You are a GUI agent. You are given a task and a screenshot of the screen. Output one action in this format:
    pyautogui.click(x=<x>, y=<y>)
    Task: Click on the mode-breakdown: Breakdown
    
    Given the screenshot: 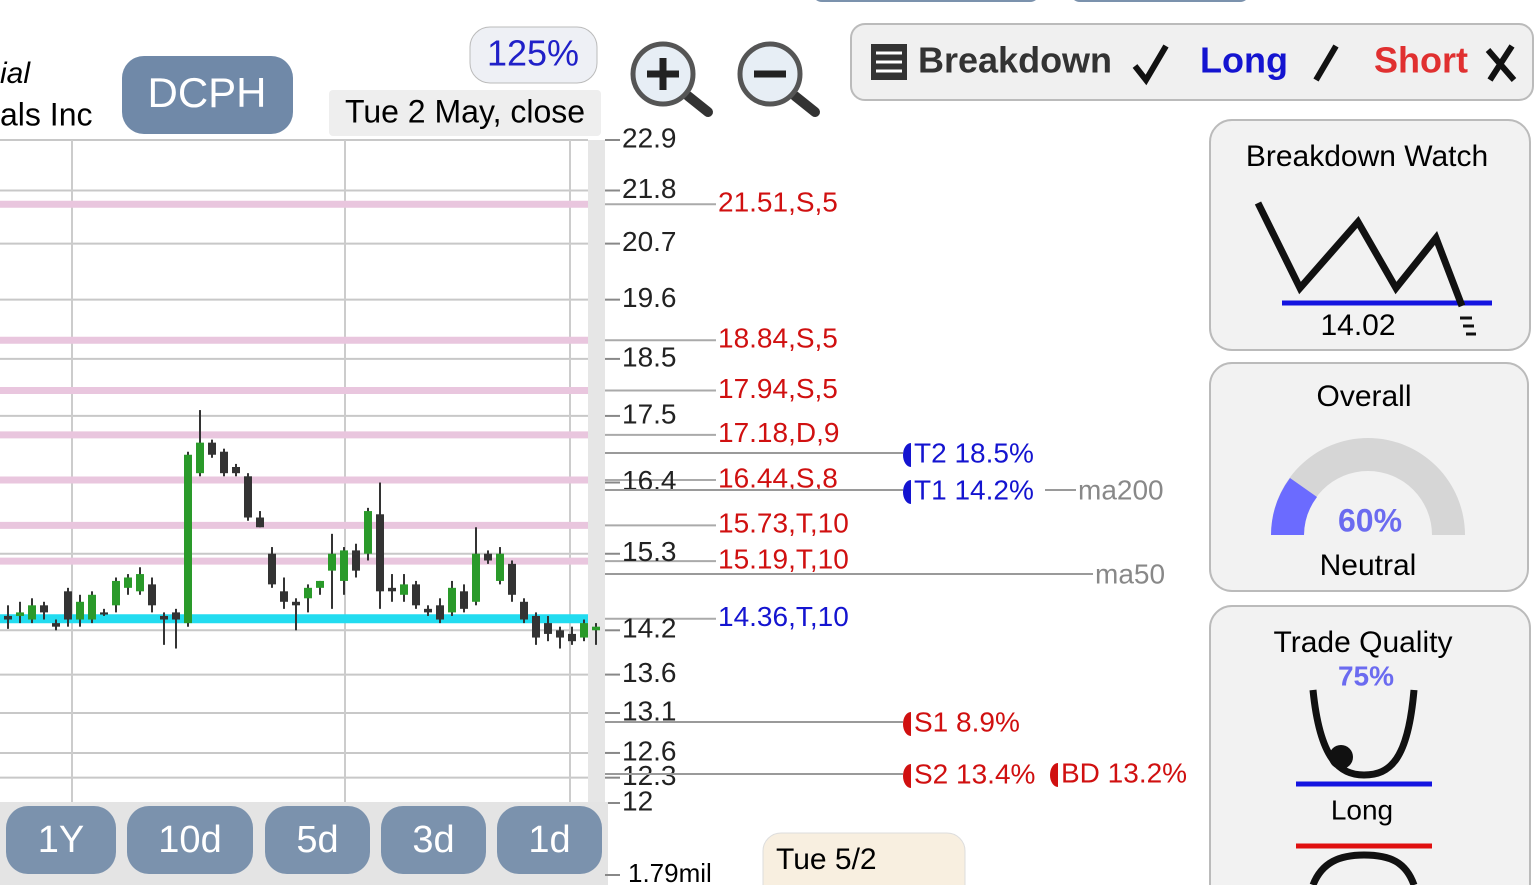 What is the action you would take?
    pyautogui.click(x=1015, y=60)
    